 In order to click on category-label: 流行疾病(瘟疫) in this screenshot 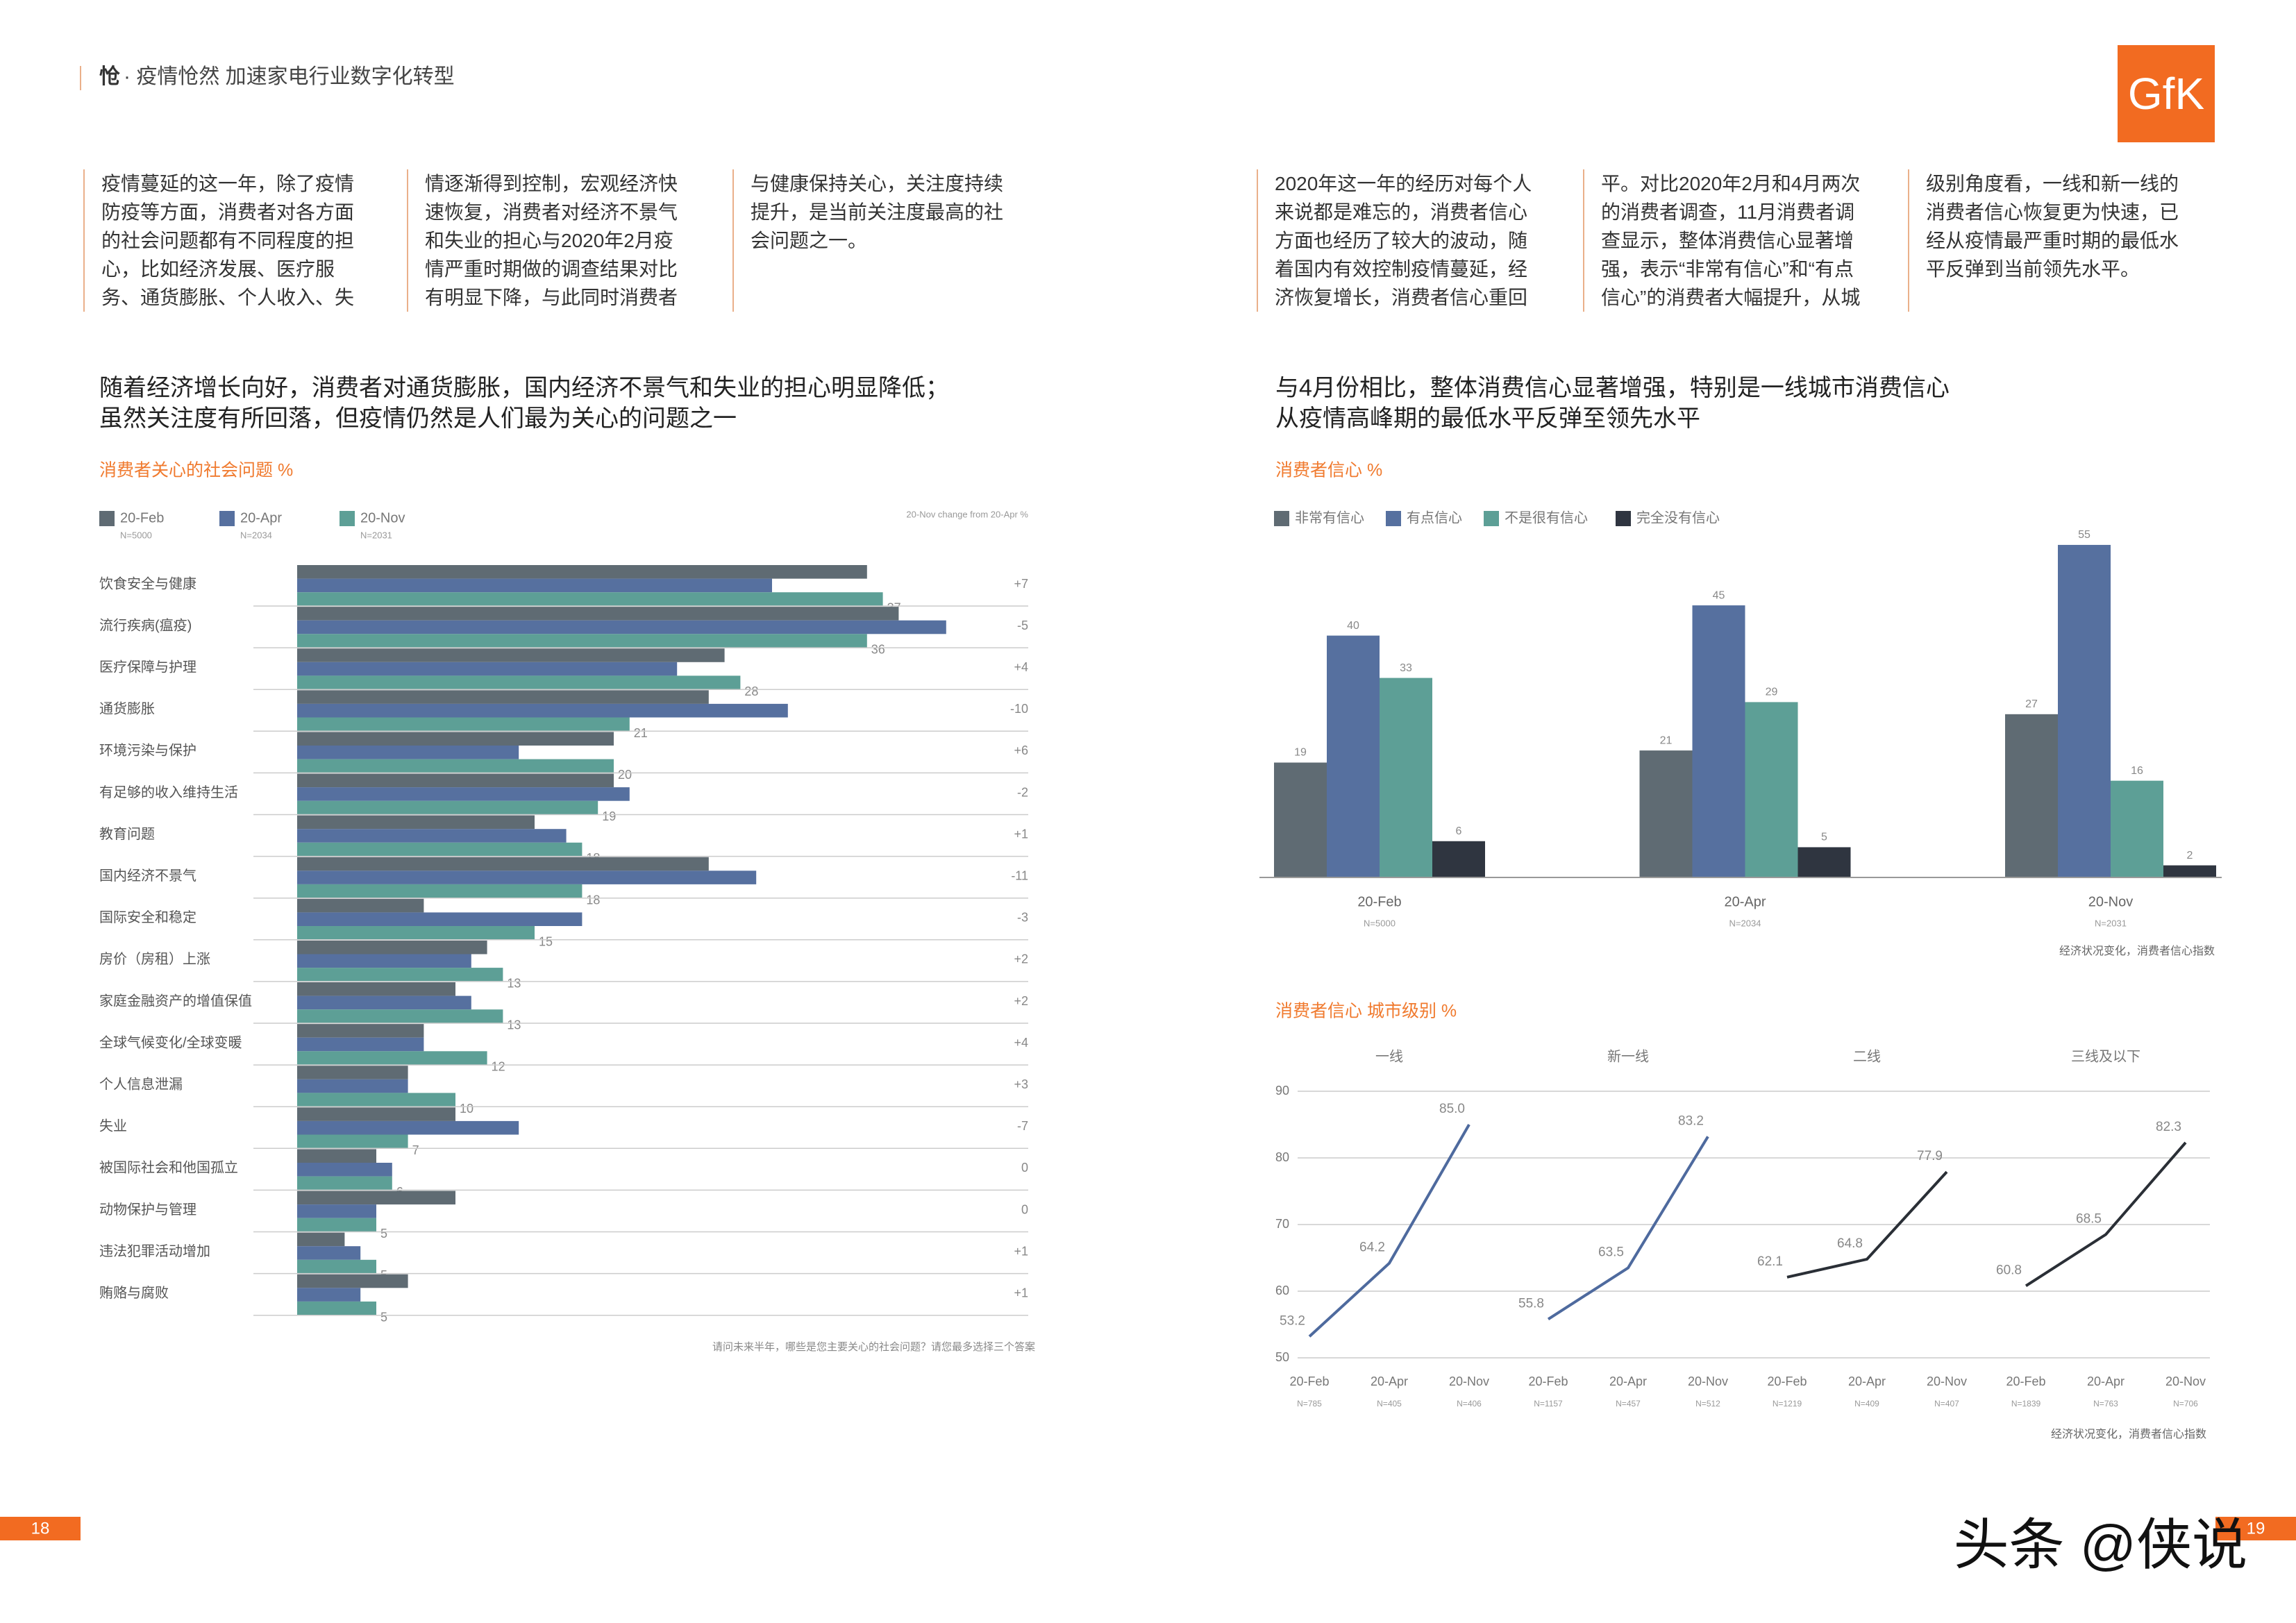, I will do `click(145, 625)`.